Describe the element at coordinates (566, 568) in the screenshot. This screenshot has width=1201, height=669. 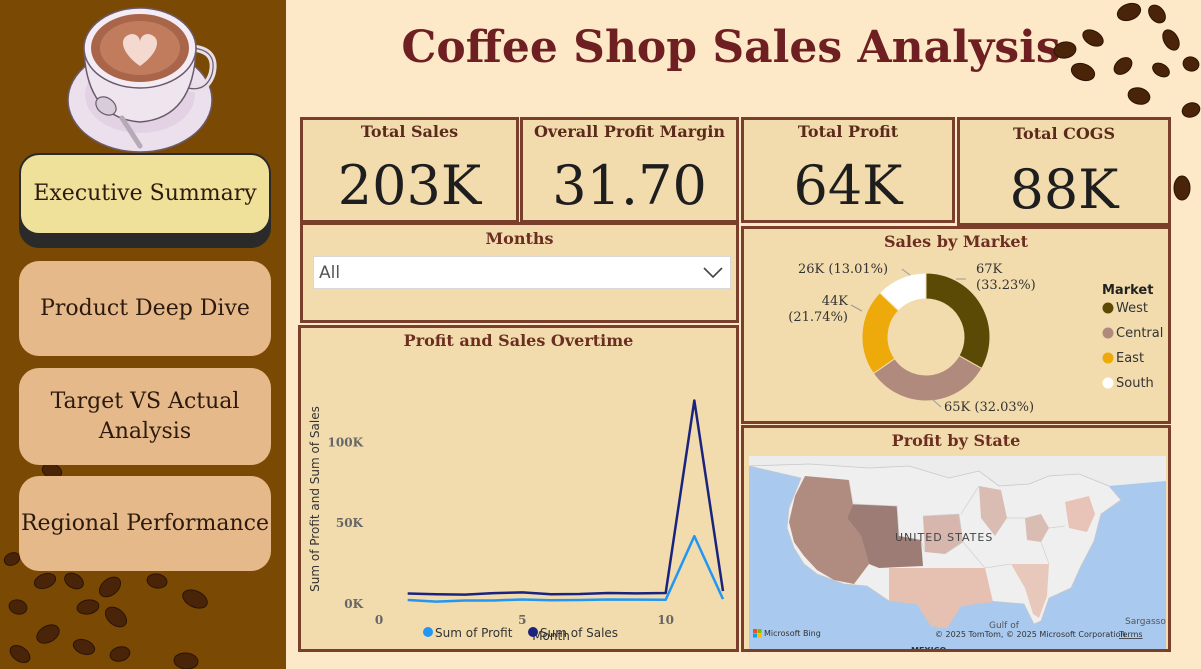
I see `series-line-profit` at that location.